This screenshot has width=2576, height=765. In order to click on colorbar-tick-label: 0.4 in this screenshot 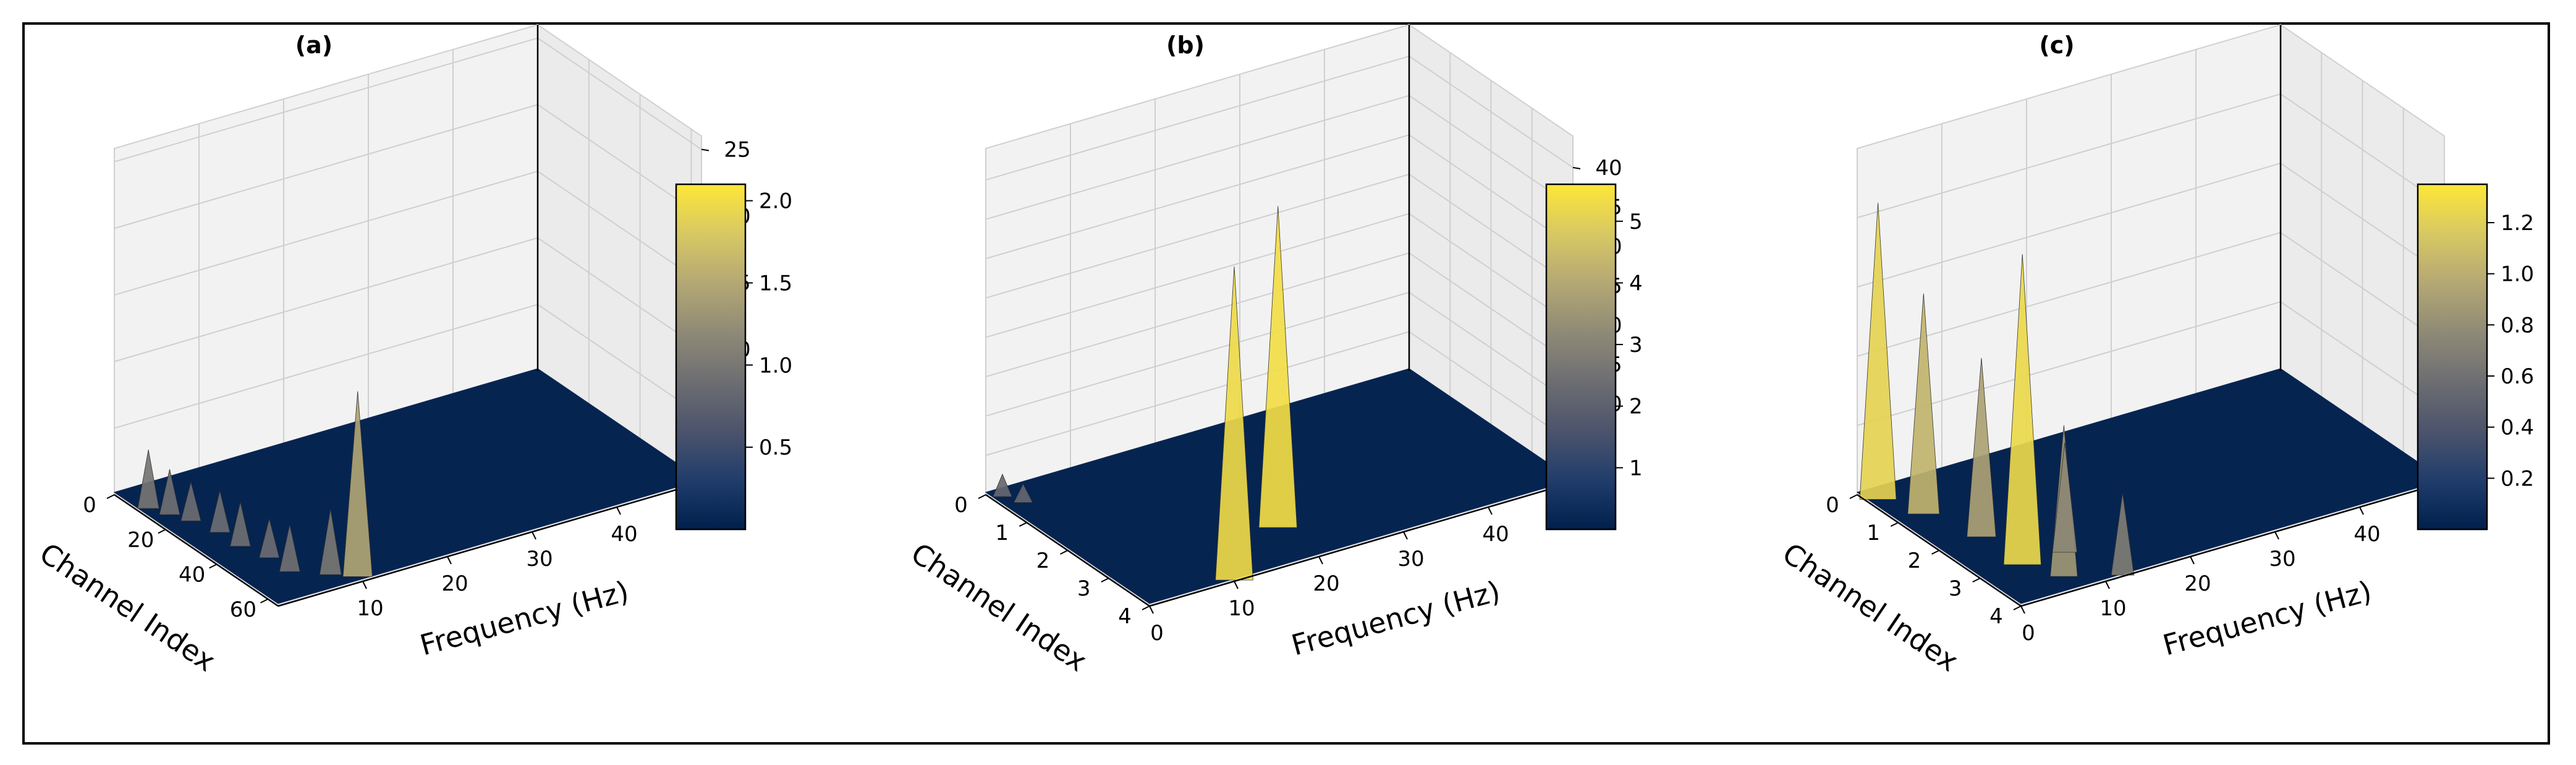, I will do `click(2517, 428)`.